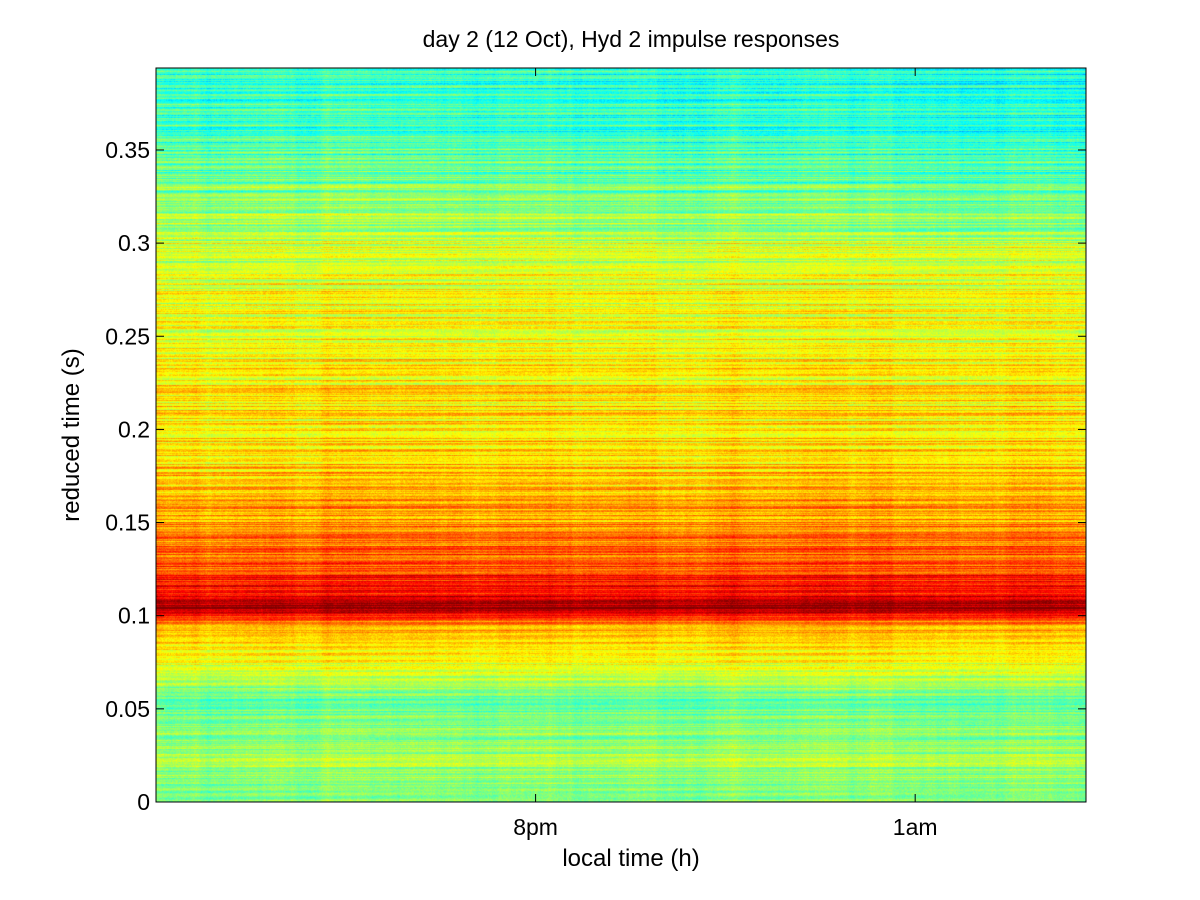 The width and height of the screenshot is (1200, 900). Describe the element at coordinates (631, 39) in the screenshot. I see `chart-title: day 2 (12 Oct), Hyd 2 impulse responses` at that location.